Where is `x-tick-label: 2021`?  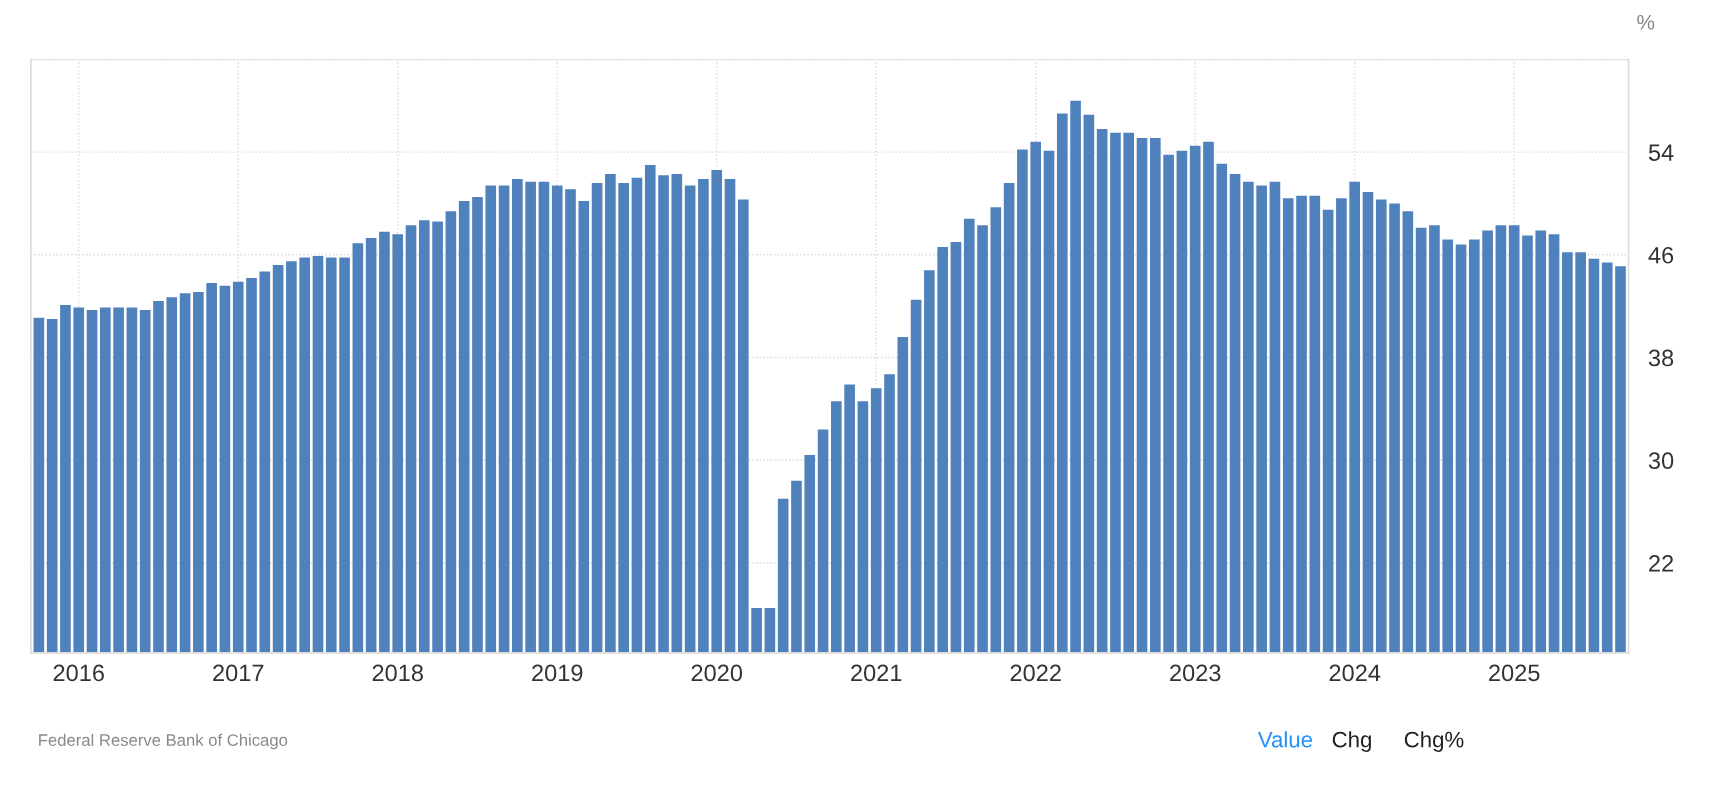
x-tick-label: 2021 is located at coordinates (876, 673).